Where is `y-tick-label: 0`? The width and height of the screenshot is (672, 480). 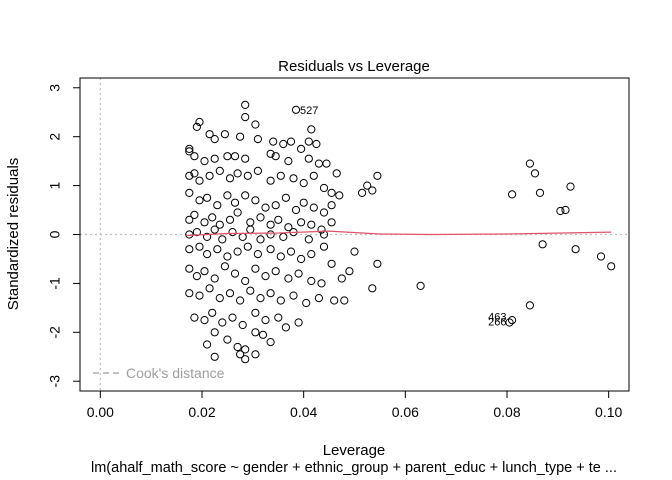 y-tick-label: 0 is located at coordinates (55, 234).